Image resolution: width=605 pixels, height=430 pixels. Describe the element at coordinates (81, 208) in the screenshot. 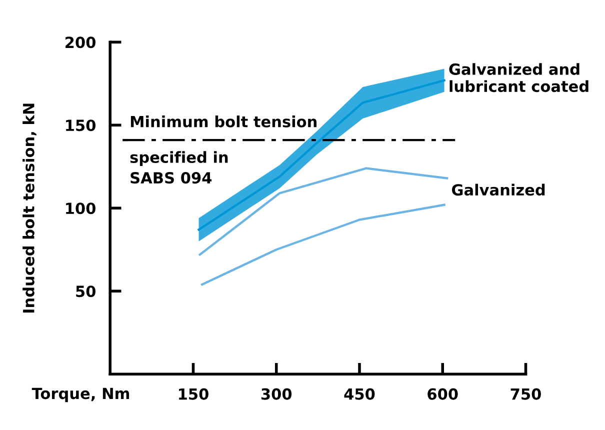

I see `y-tick-label: 100` at that location.